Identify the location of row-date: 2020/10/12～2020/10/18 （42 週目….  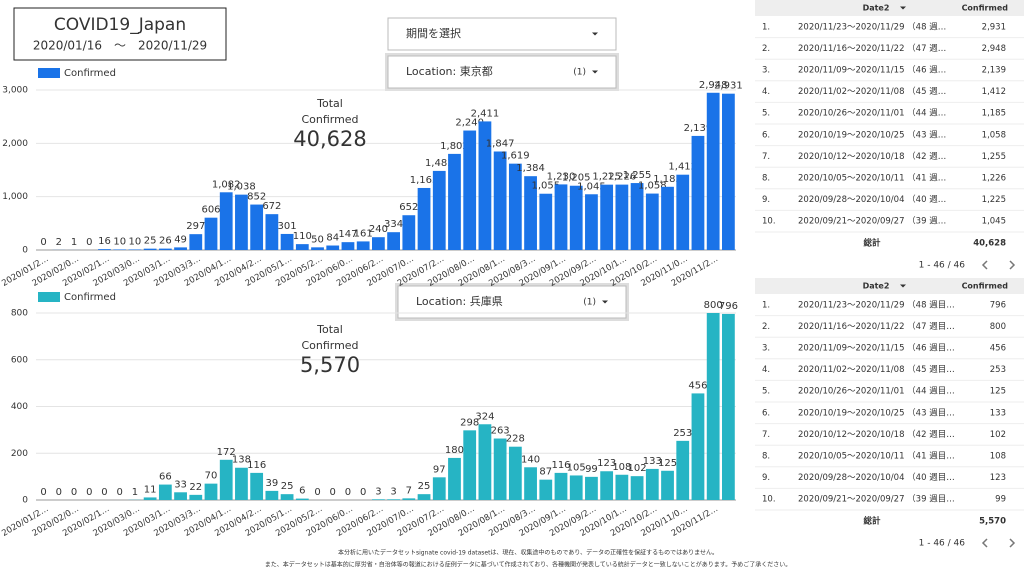
(876, 434).